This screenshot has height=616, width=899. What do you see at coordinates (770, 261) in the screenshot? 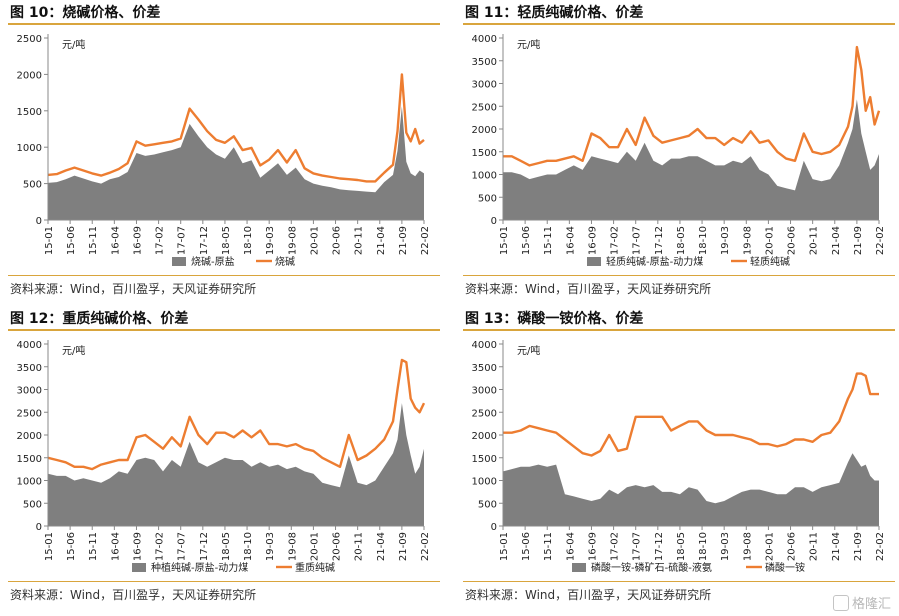
I see `legend-label: 轻质纯碱` at bounding box center [770, 261].